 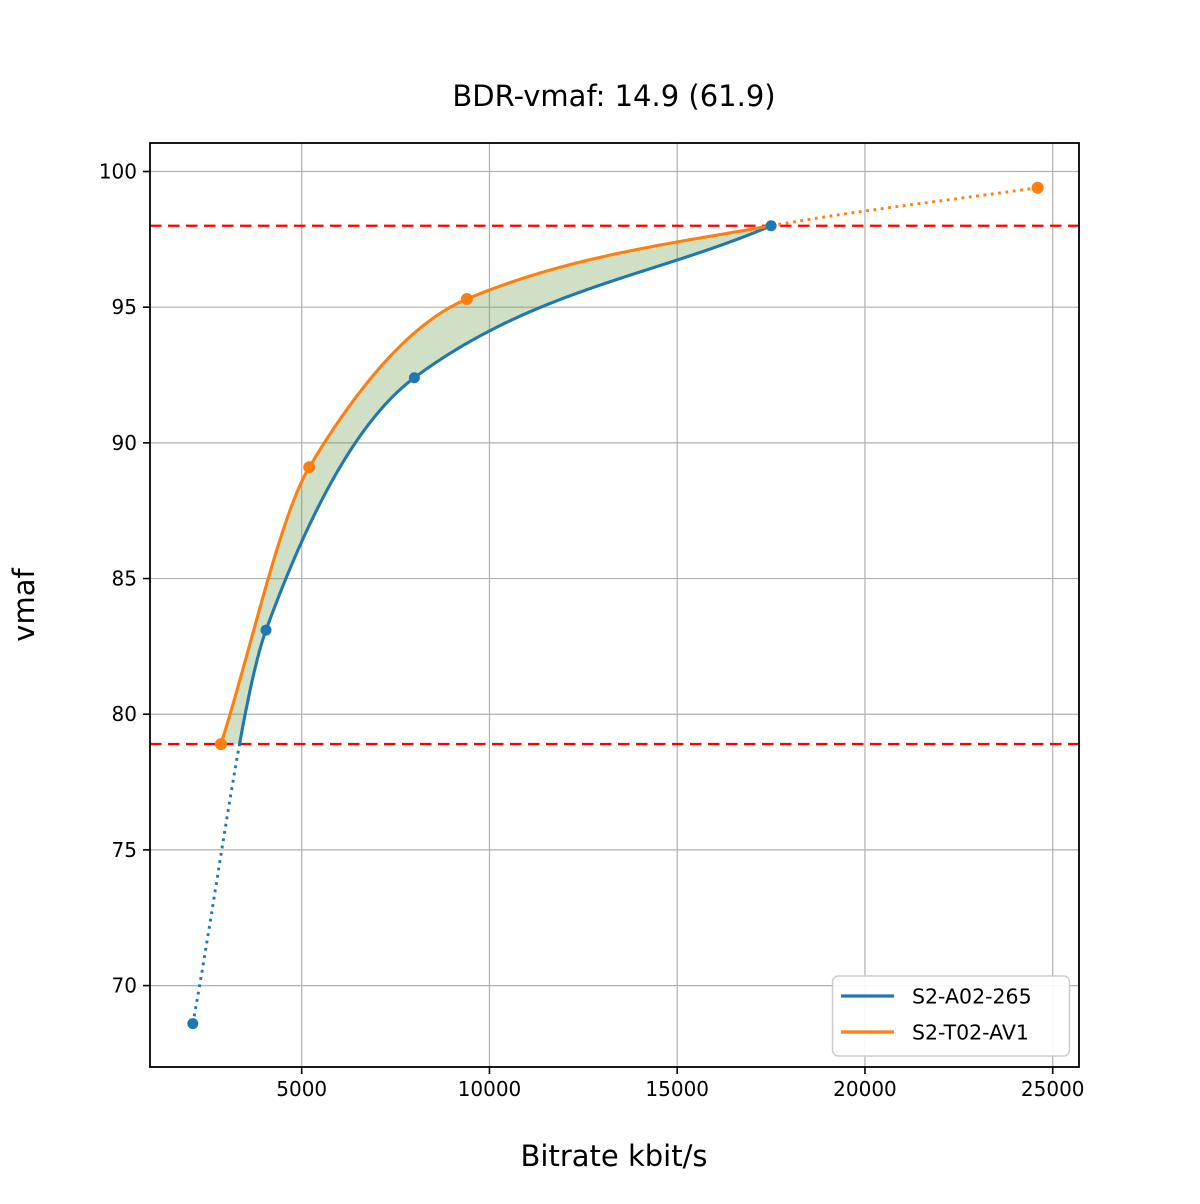 I want to click on blue-dotted-extension, so click(x=216, y=883).